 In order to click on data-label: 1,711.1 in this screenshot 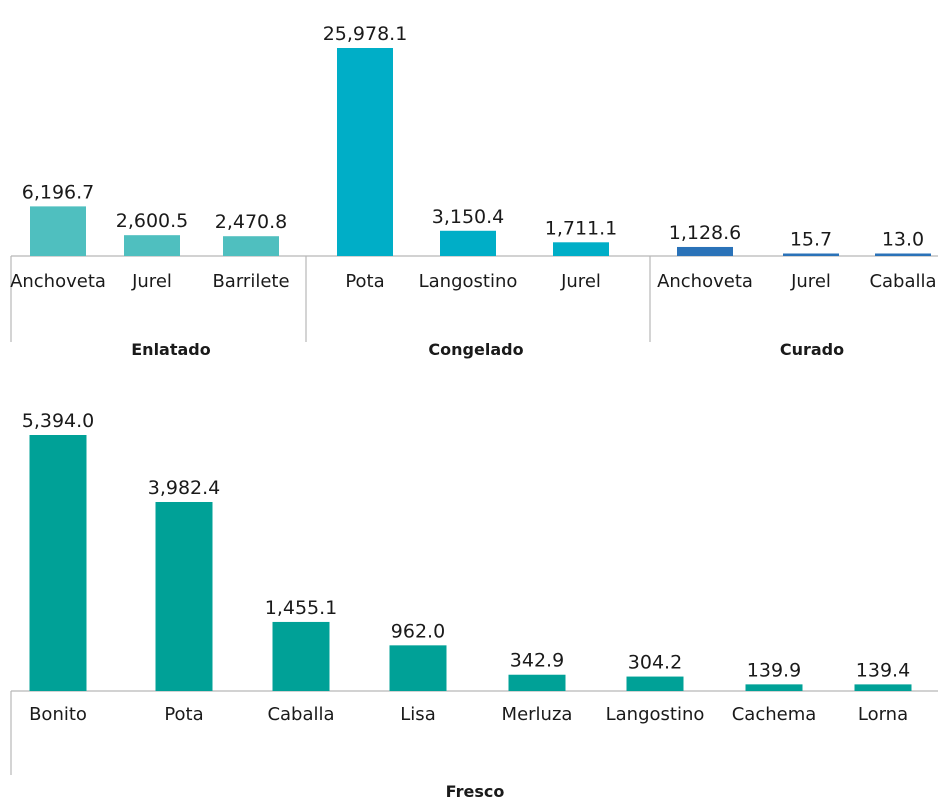, I will do `click(581, 228)`.